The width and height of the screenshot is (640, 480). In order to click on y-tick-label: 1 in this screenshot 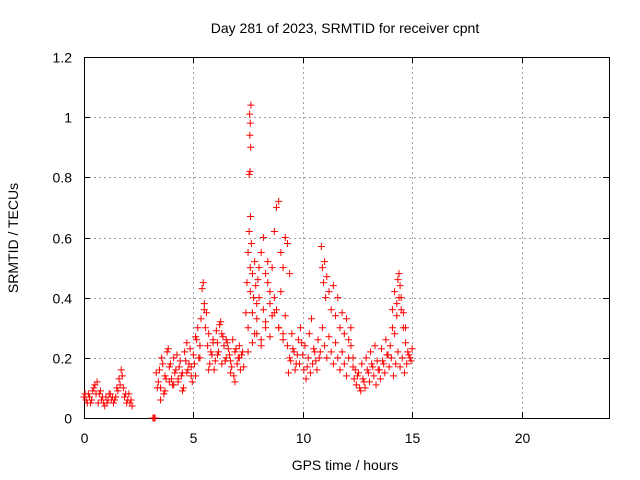, I will do `click(68, 118)`.